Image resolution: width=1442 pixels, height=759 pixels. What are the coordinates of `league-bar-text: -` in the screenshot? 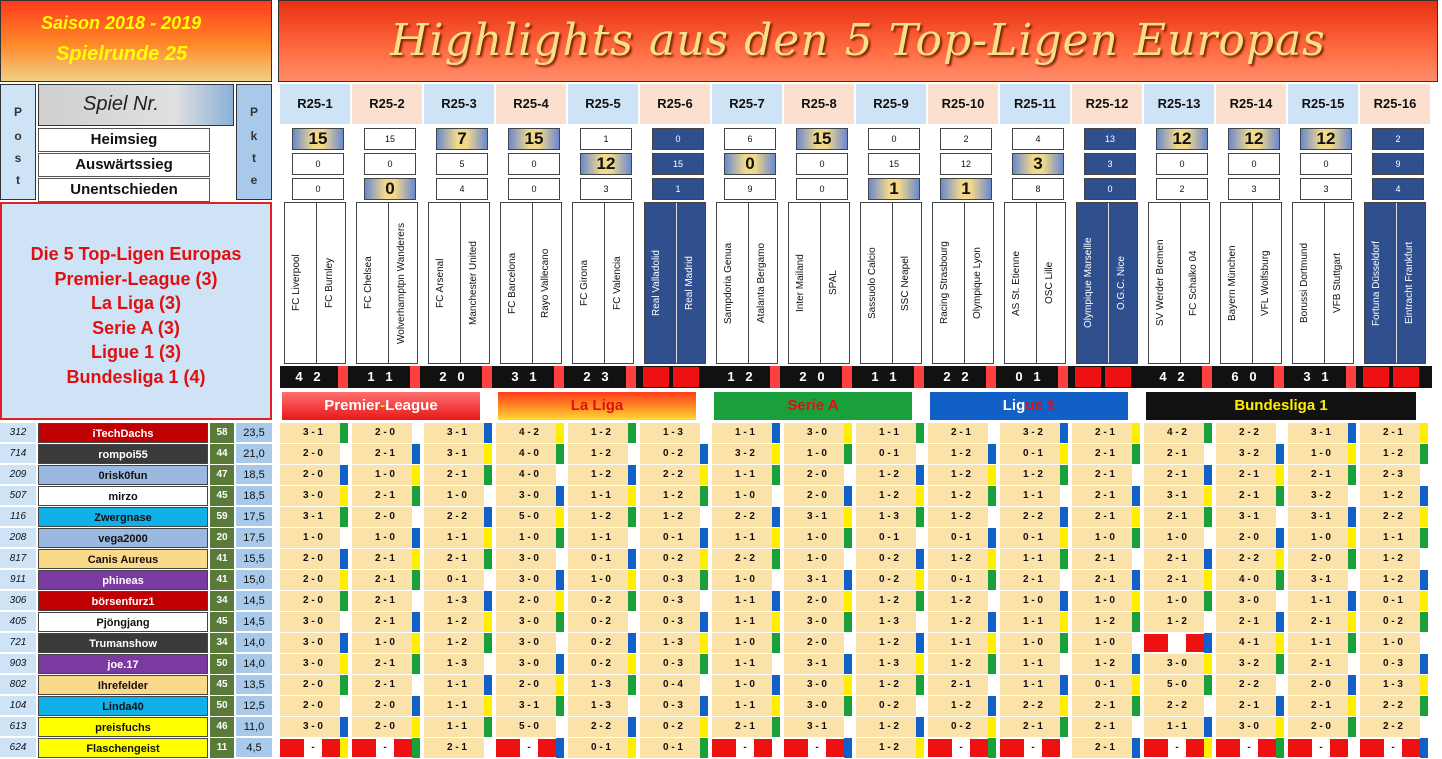 It's located at (383, 405).